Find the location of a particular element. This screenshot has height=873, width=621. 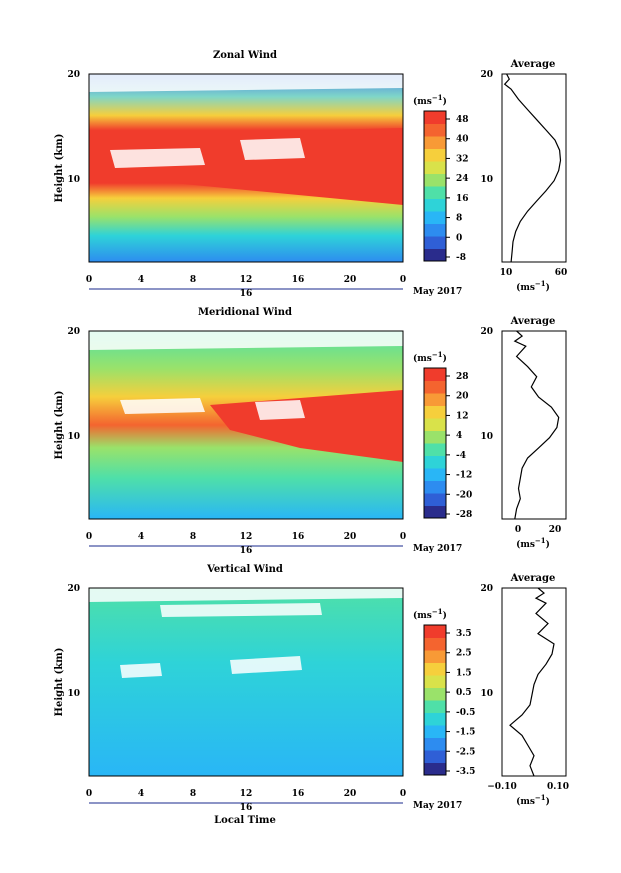

meridional-profile-frame is located at coordinates (534, 425).